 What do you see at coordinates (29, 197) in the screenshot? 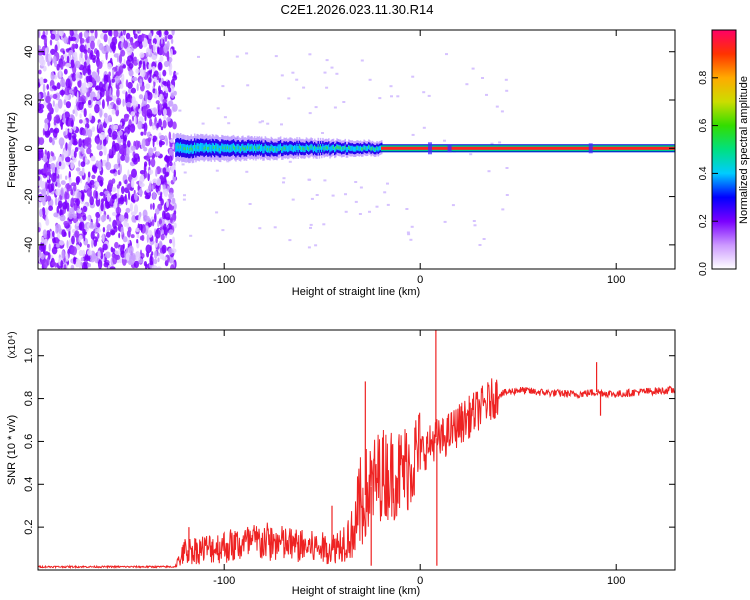
I see `spectrogram-ytick-label: -20` at bounding box center [29, 197].